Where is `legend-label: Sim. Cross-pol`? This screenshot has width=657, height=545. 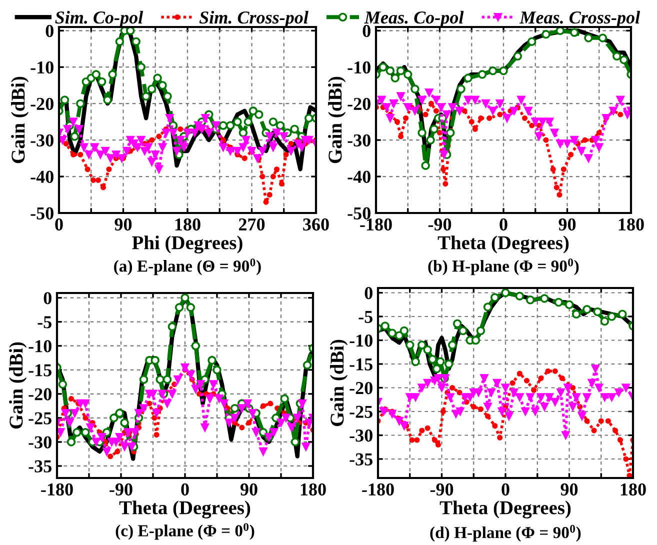
legend-label: Sim. Cross-pol is located at coordinates (253, 19).